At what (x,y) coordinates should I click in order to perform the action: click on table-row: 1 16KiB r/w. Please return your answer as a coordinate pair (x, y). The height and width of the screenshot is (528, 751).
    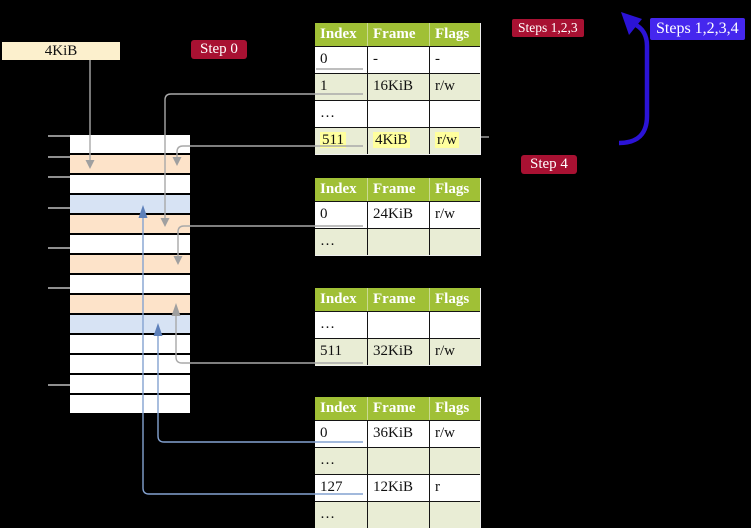
    Looking at the image, I should click on (397, 86).